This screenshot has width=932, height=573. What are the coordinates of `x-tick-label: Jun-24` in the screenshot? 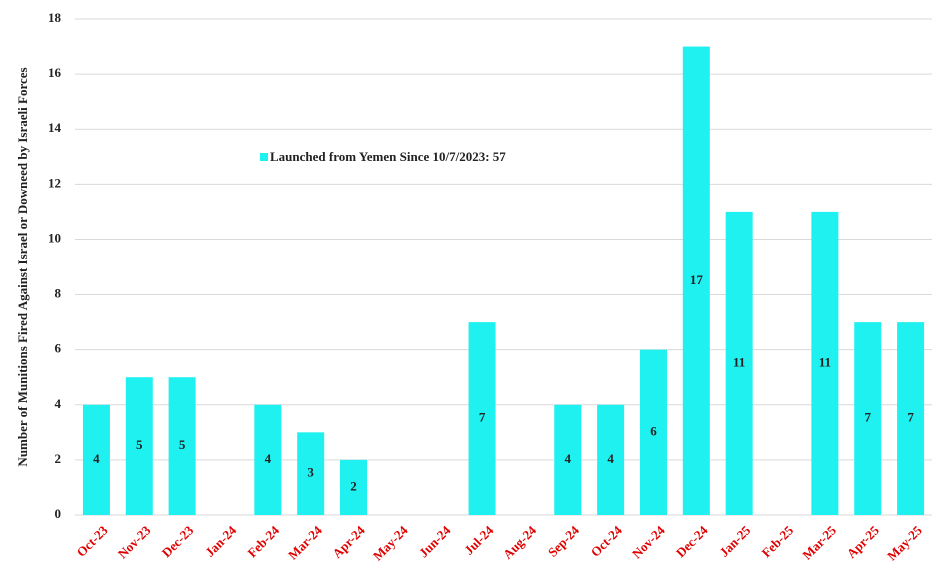 It's located at (435, 541).